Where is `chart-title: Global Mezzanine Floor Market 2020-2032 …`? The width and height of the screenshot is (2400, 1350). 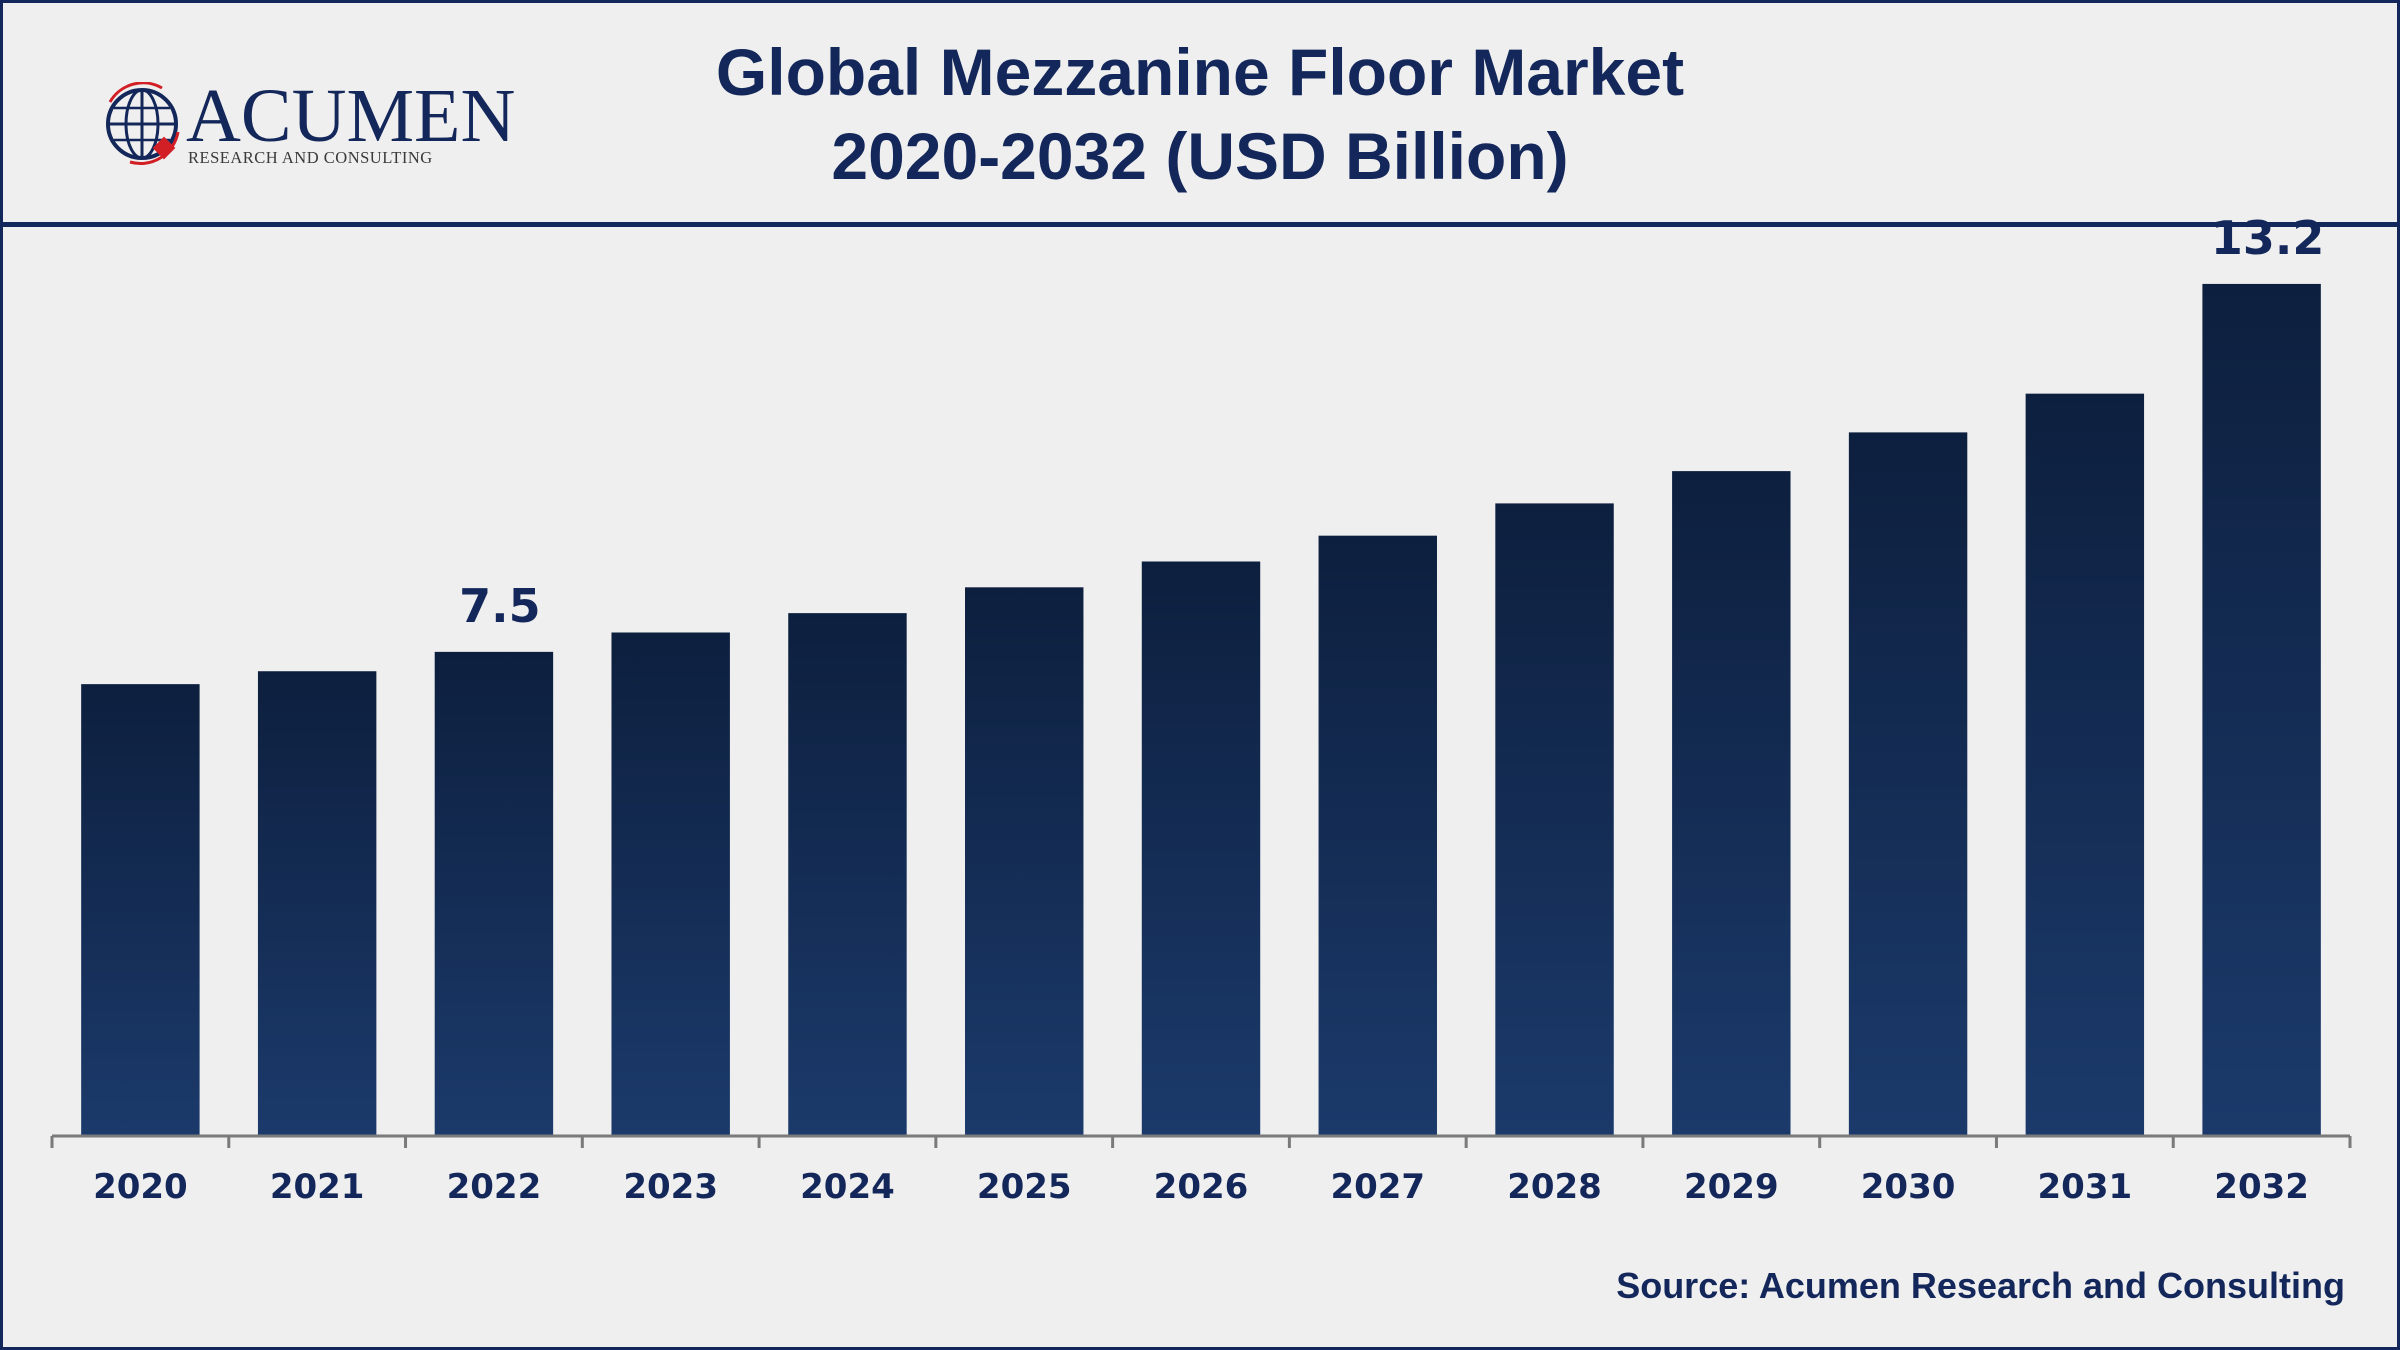
chart-title: Global Mezzanine Floor Market 2020-2032 … is located at coordinates (1200, 114).